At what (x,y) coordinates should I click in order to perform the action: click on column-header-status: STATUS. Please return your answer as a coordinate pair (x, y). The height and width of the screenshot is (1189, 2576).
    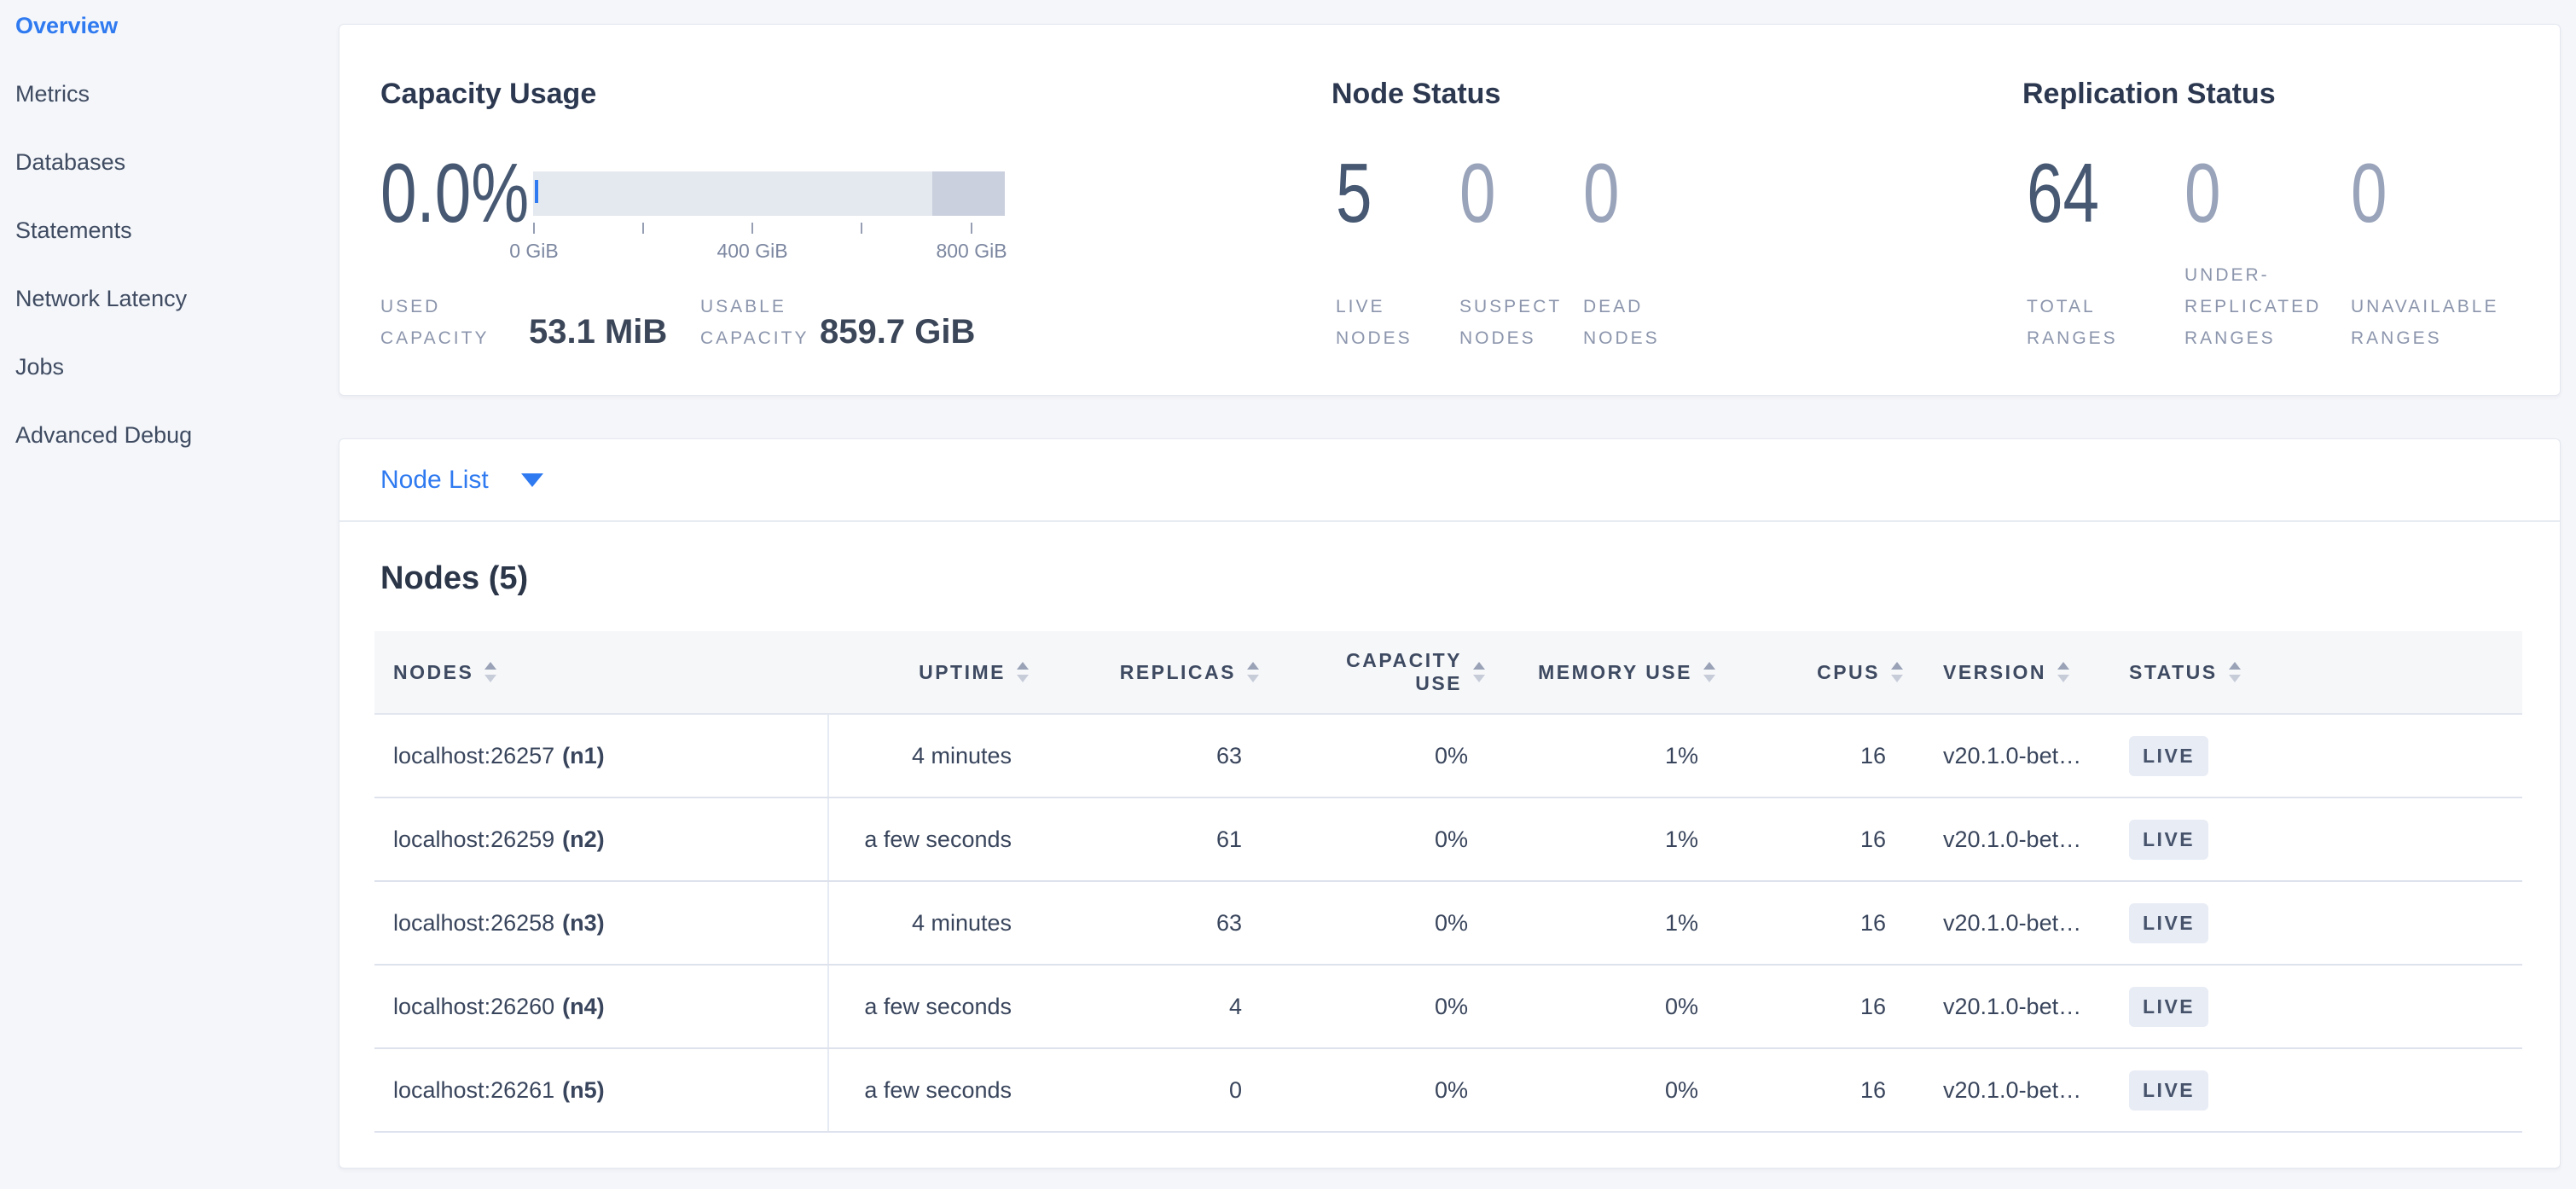
    Looking at the image, I should click on (2315, 672).